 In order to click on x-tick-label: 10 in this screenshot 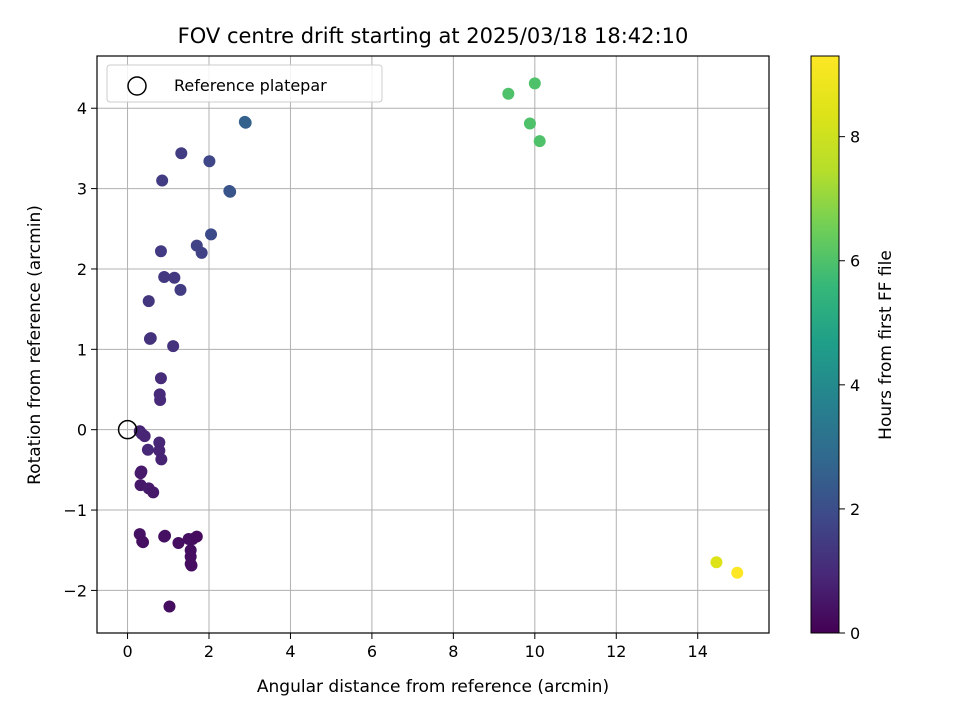, I will do `click(535, 651)`.